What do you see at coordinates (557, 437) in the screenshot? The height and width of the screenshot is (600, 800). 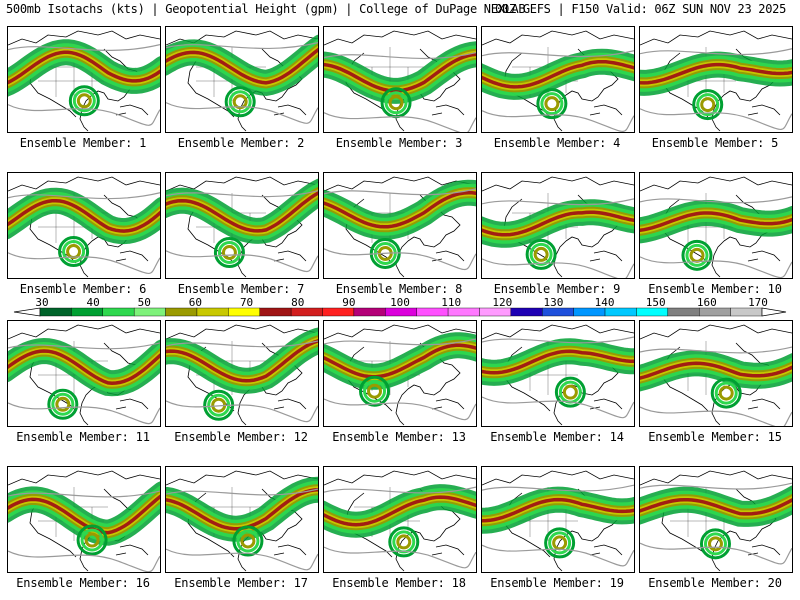 I see `ensemble-member-caption: Ensemble Member: 14` at bounding box center [557, 437].